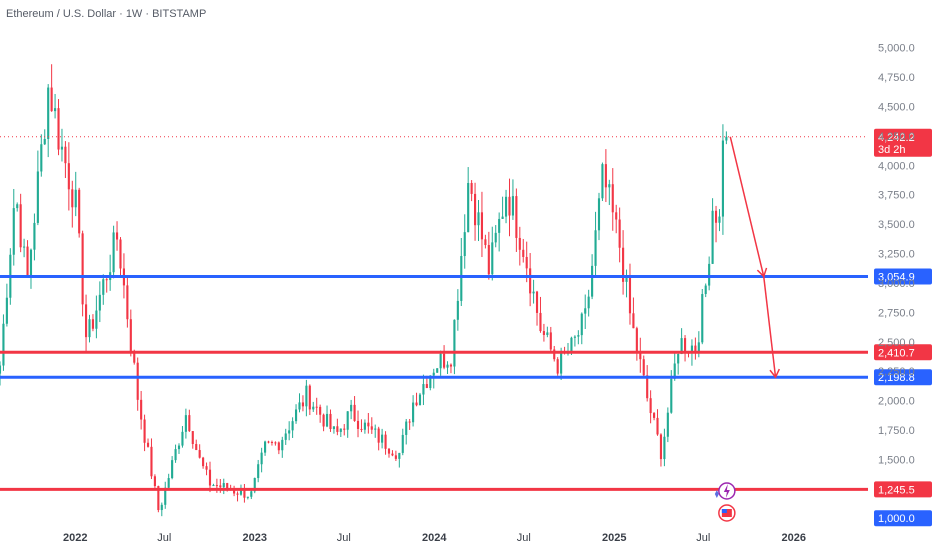 Image resolution: width=932 pixels, height=550 pixels. What do you see at coordinates (896, 107) in the screenshot?
I see `y-tick-label: 4,500.0` at bounding box center [896, 107].